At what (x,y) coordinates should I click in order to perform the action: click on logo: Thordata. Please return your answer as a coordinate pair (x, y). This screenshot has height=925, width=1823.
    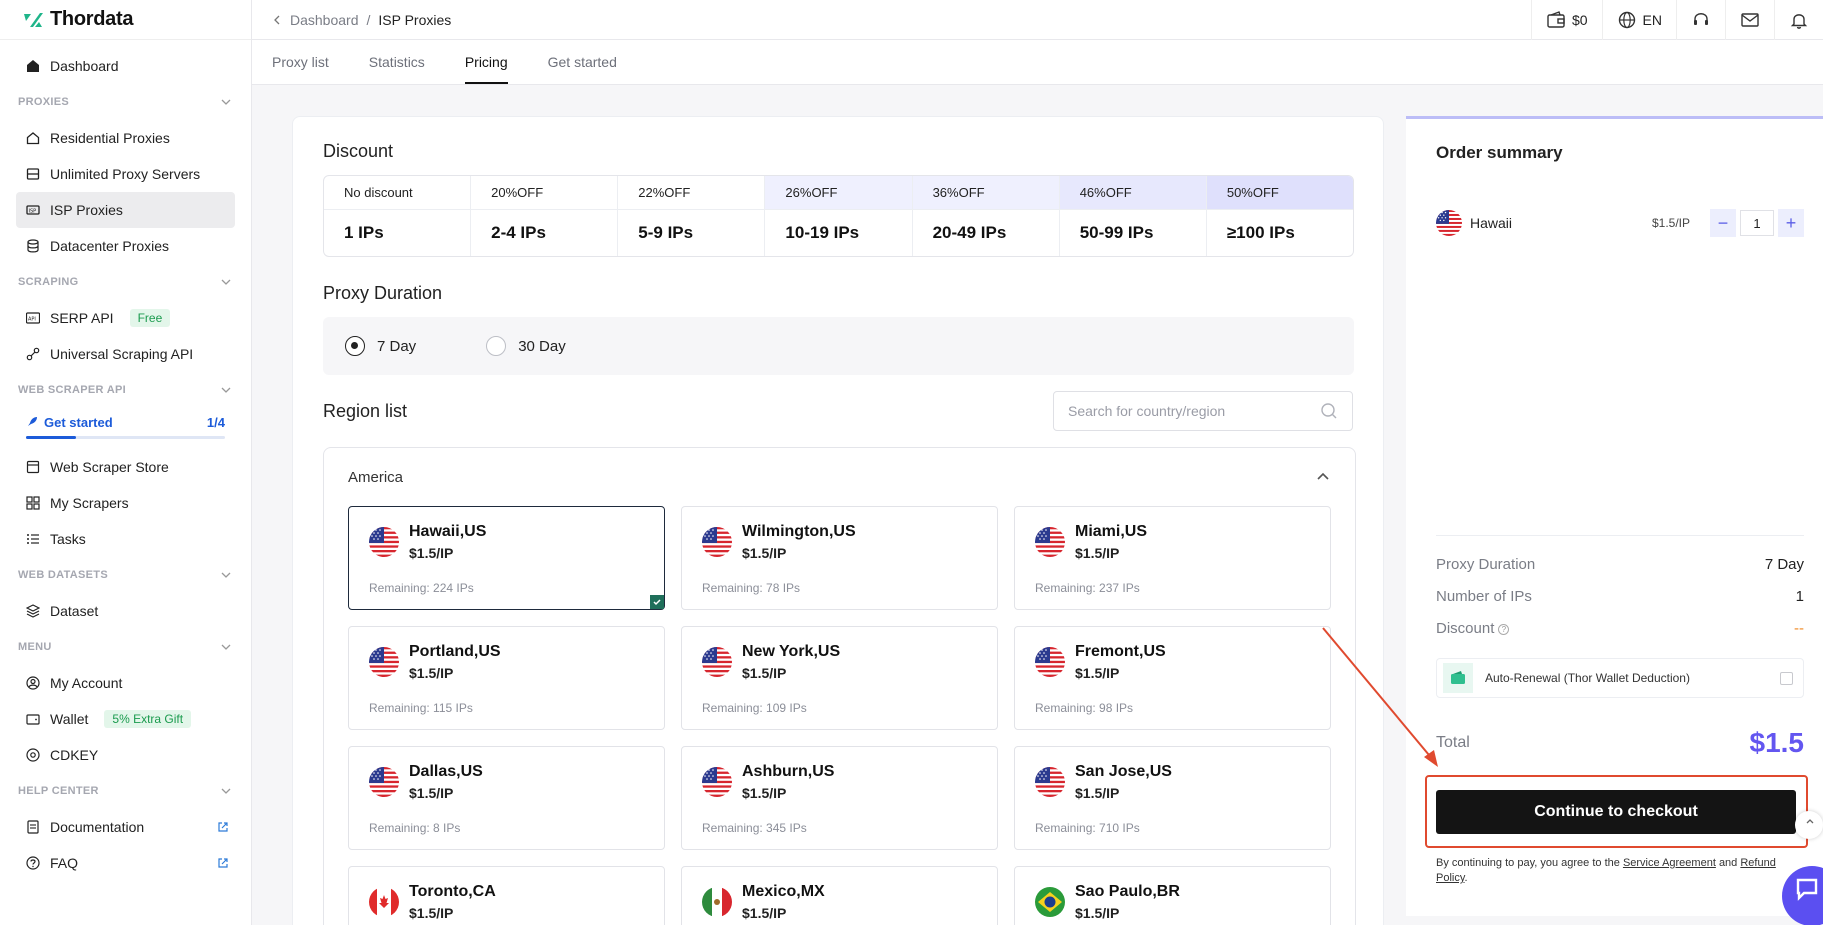
    Looking at the image, I should click on (125, 20).